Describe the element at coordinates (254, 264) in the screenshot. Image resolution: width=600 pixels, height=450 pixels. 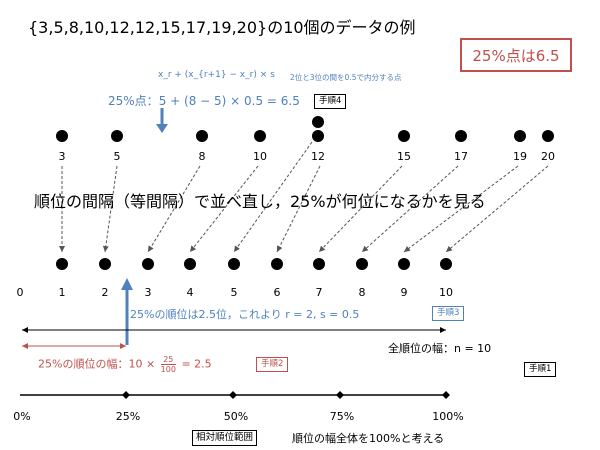
I see `rank-dots` at that location.